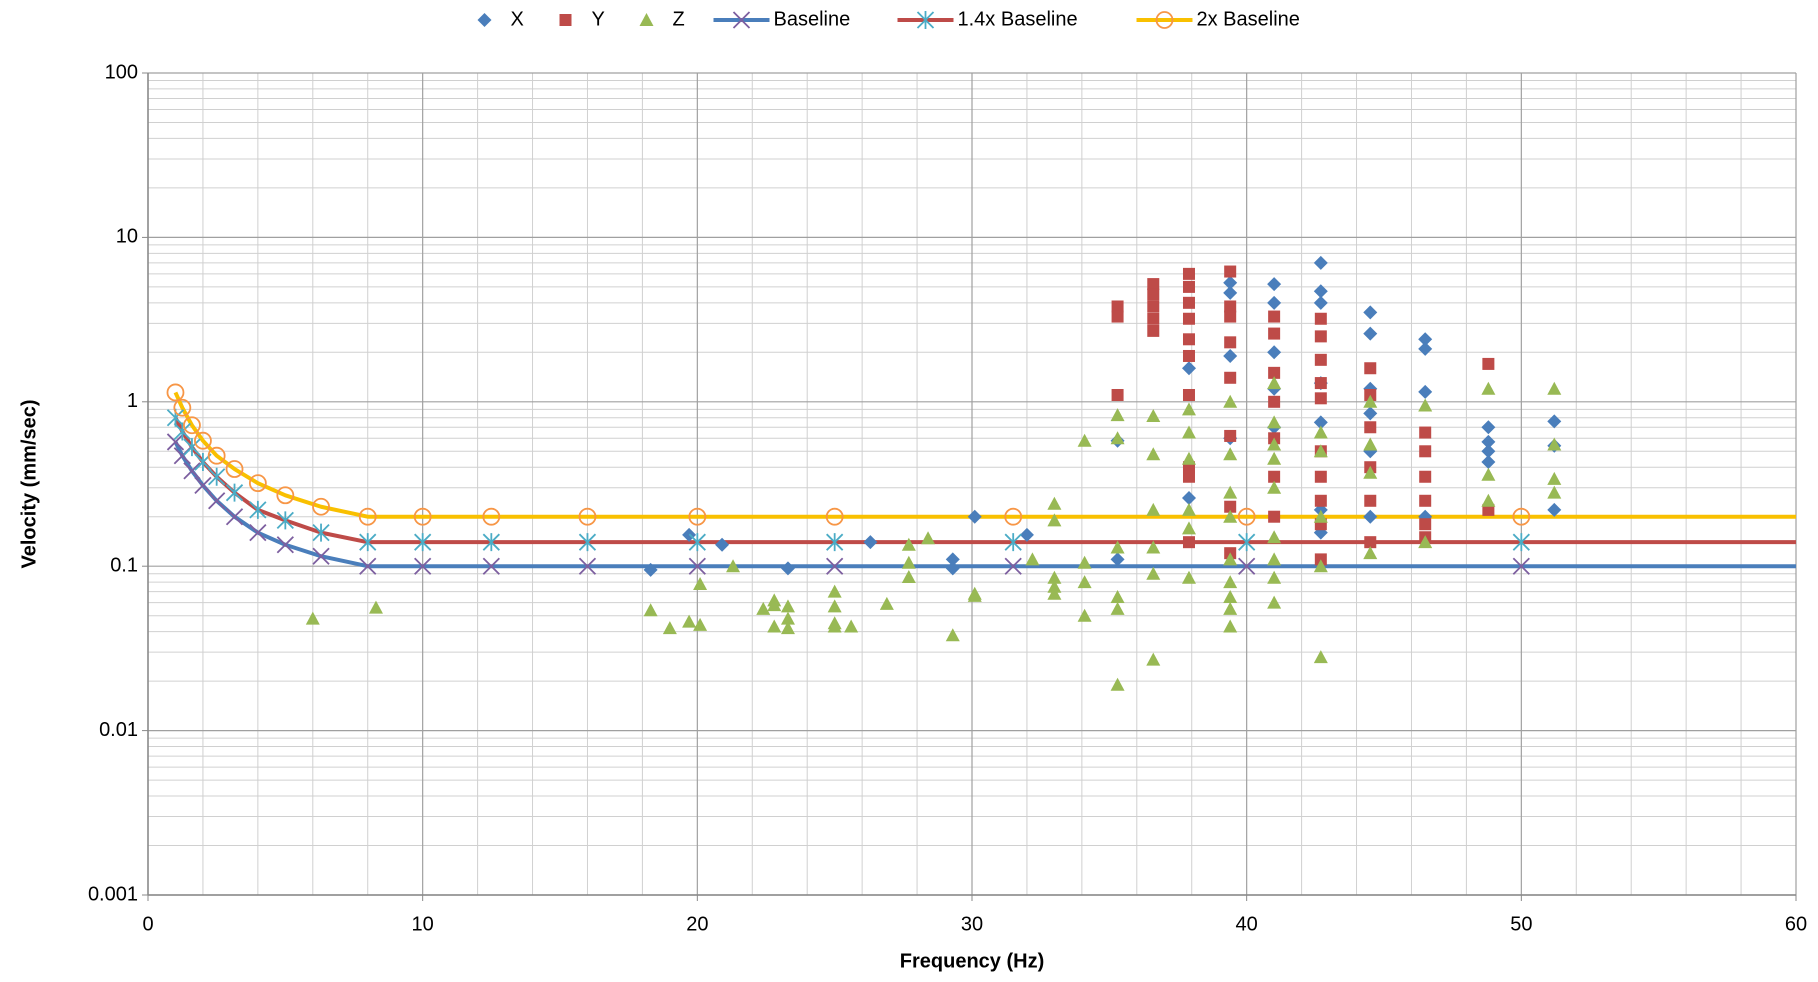 This screenshot has height=982, width=1818. Describe the element at coordinates (972, 961) in the screenshot. I see `x-axis-title: Frequency (Hz)` at that location.